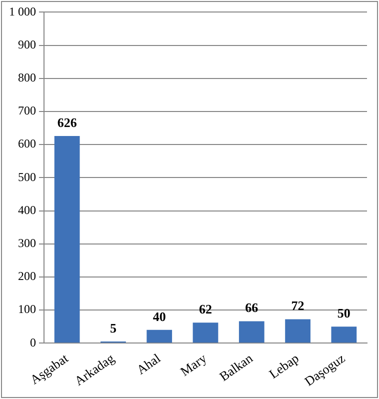  I want to click on x-tick-label: Ahal, so click(149, 364).